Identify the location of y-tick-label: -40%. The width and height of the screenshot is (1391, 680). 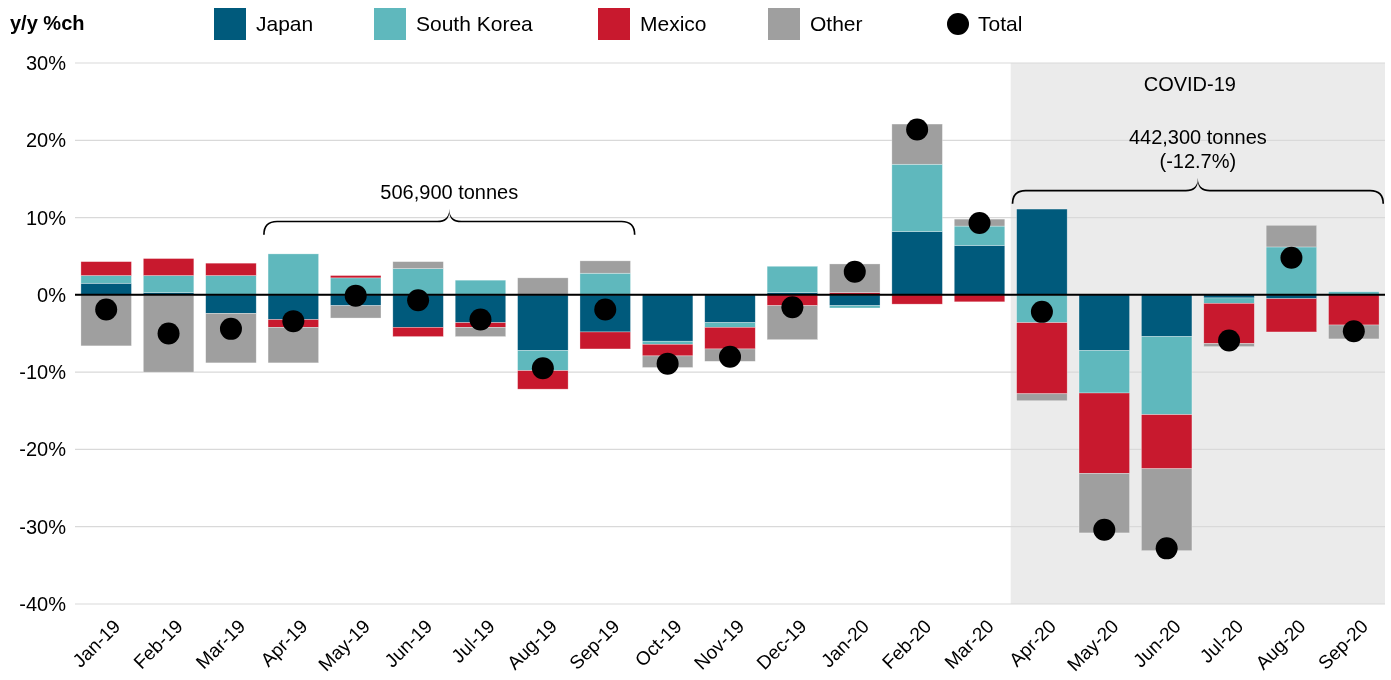
(43, 604).